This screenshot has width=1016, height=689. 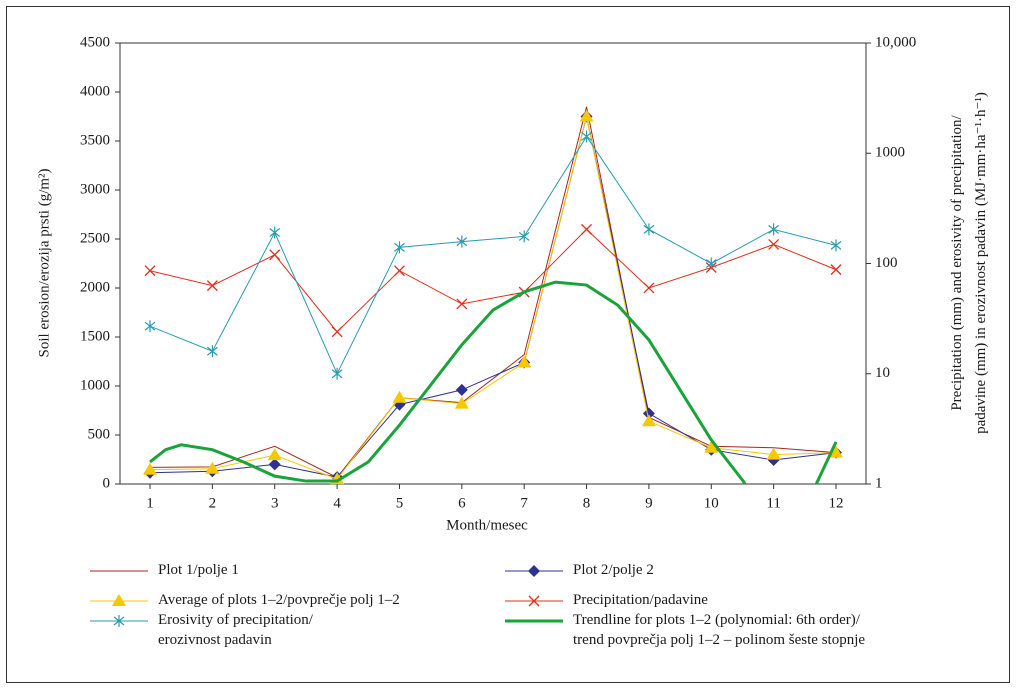 What do you see at coordinates (649, 503) in the screenshot?
I see `x-tick-label: 9` at bounding box center [649, 503].